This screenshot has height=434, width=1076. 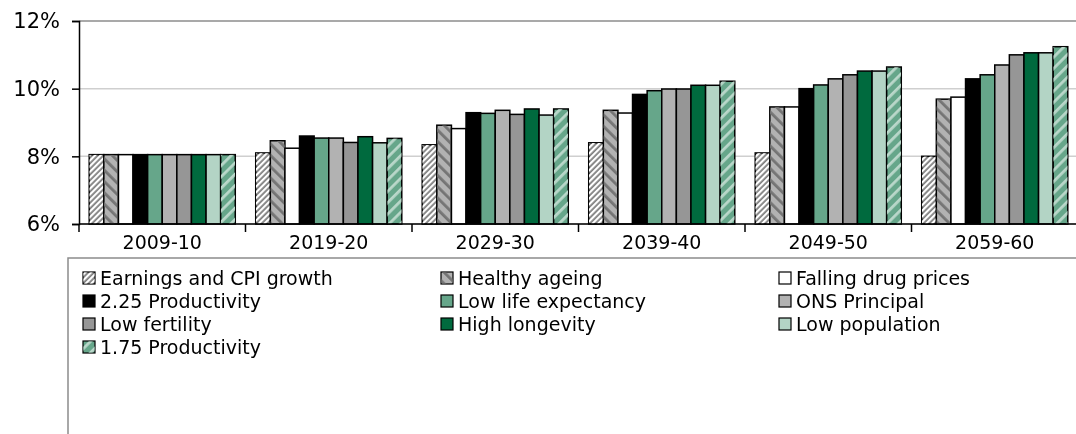 What do you see at coordinates (180, 300) in the screenshot?
I see `legend-label: 2.25 Productivity` at bounding box center [180, 300].